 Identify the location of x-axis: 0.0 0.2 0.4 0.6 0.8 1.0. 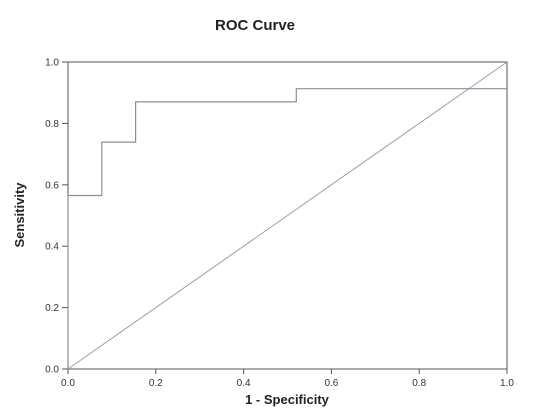
(287, 379).